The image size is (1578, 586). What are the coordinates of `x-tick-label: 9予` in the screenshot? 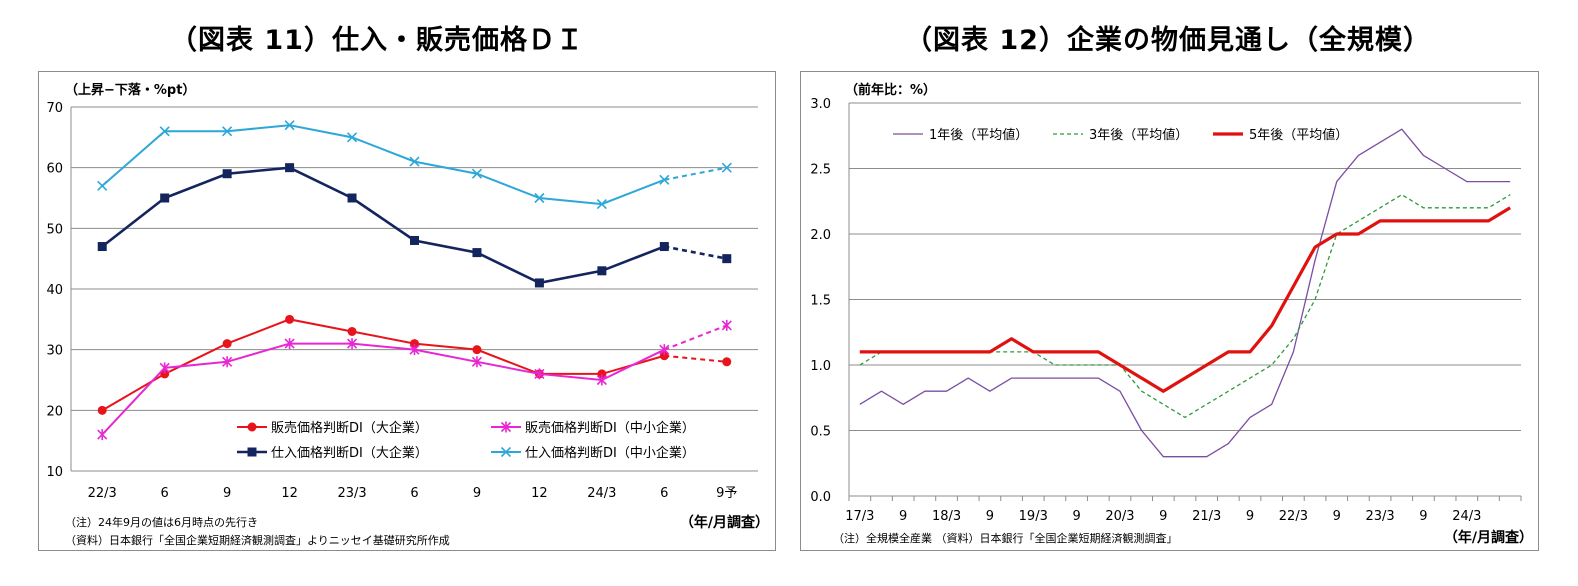 It's located at (726, 493).